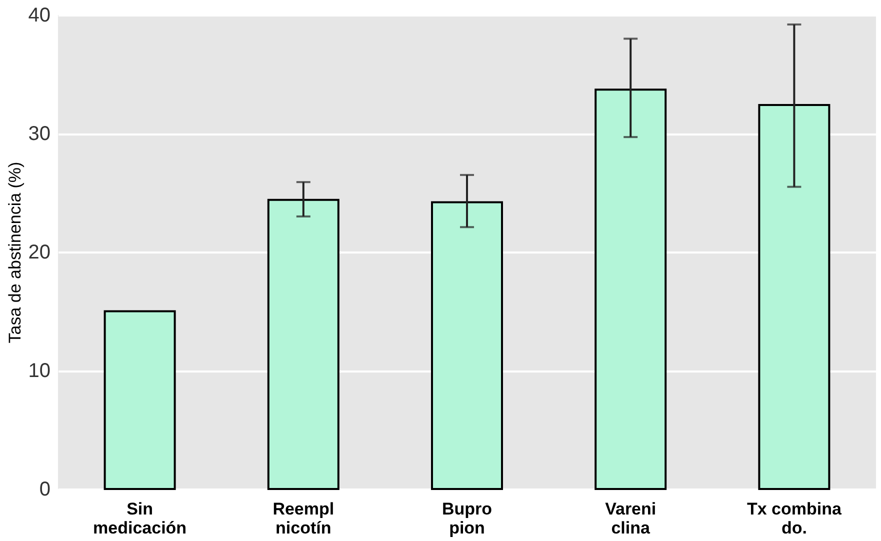  What do you see at coordinates (794, 519) in the screenshot?
I see `x-tick-label: Tx combina do.` at bounding box center [794, 519].